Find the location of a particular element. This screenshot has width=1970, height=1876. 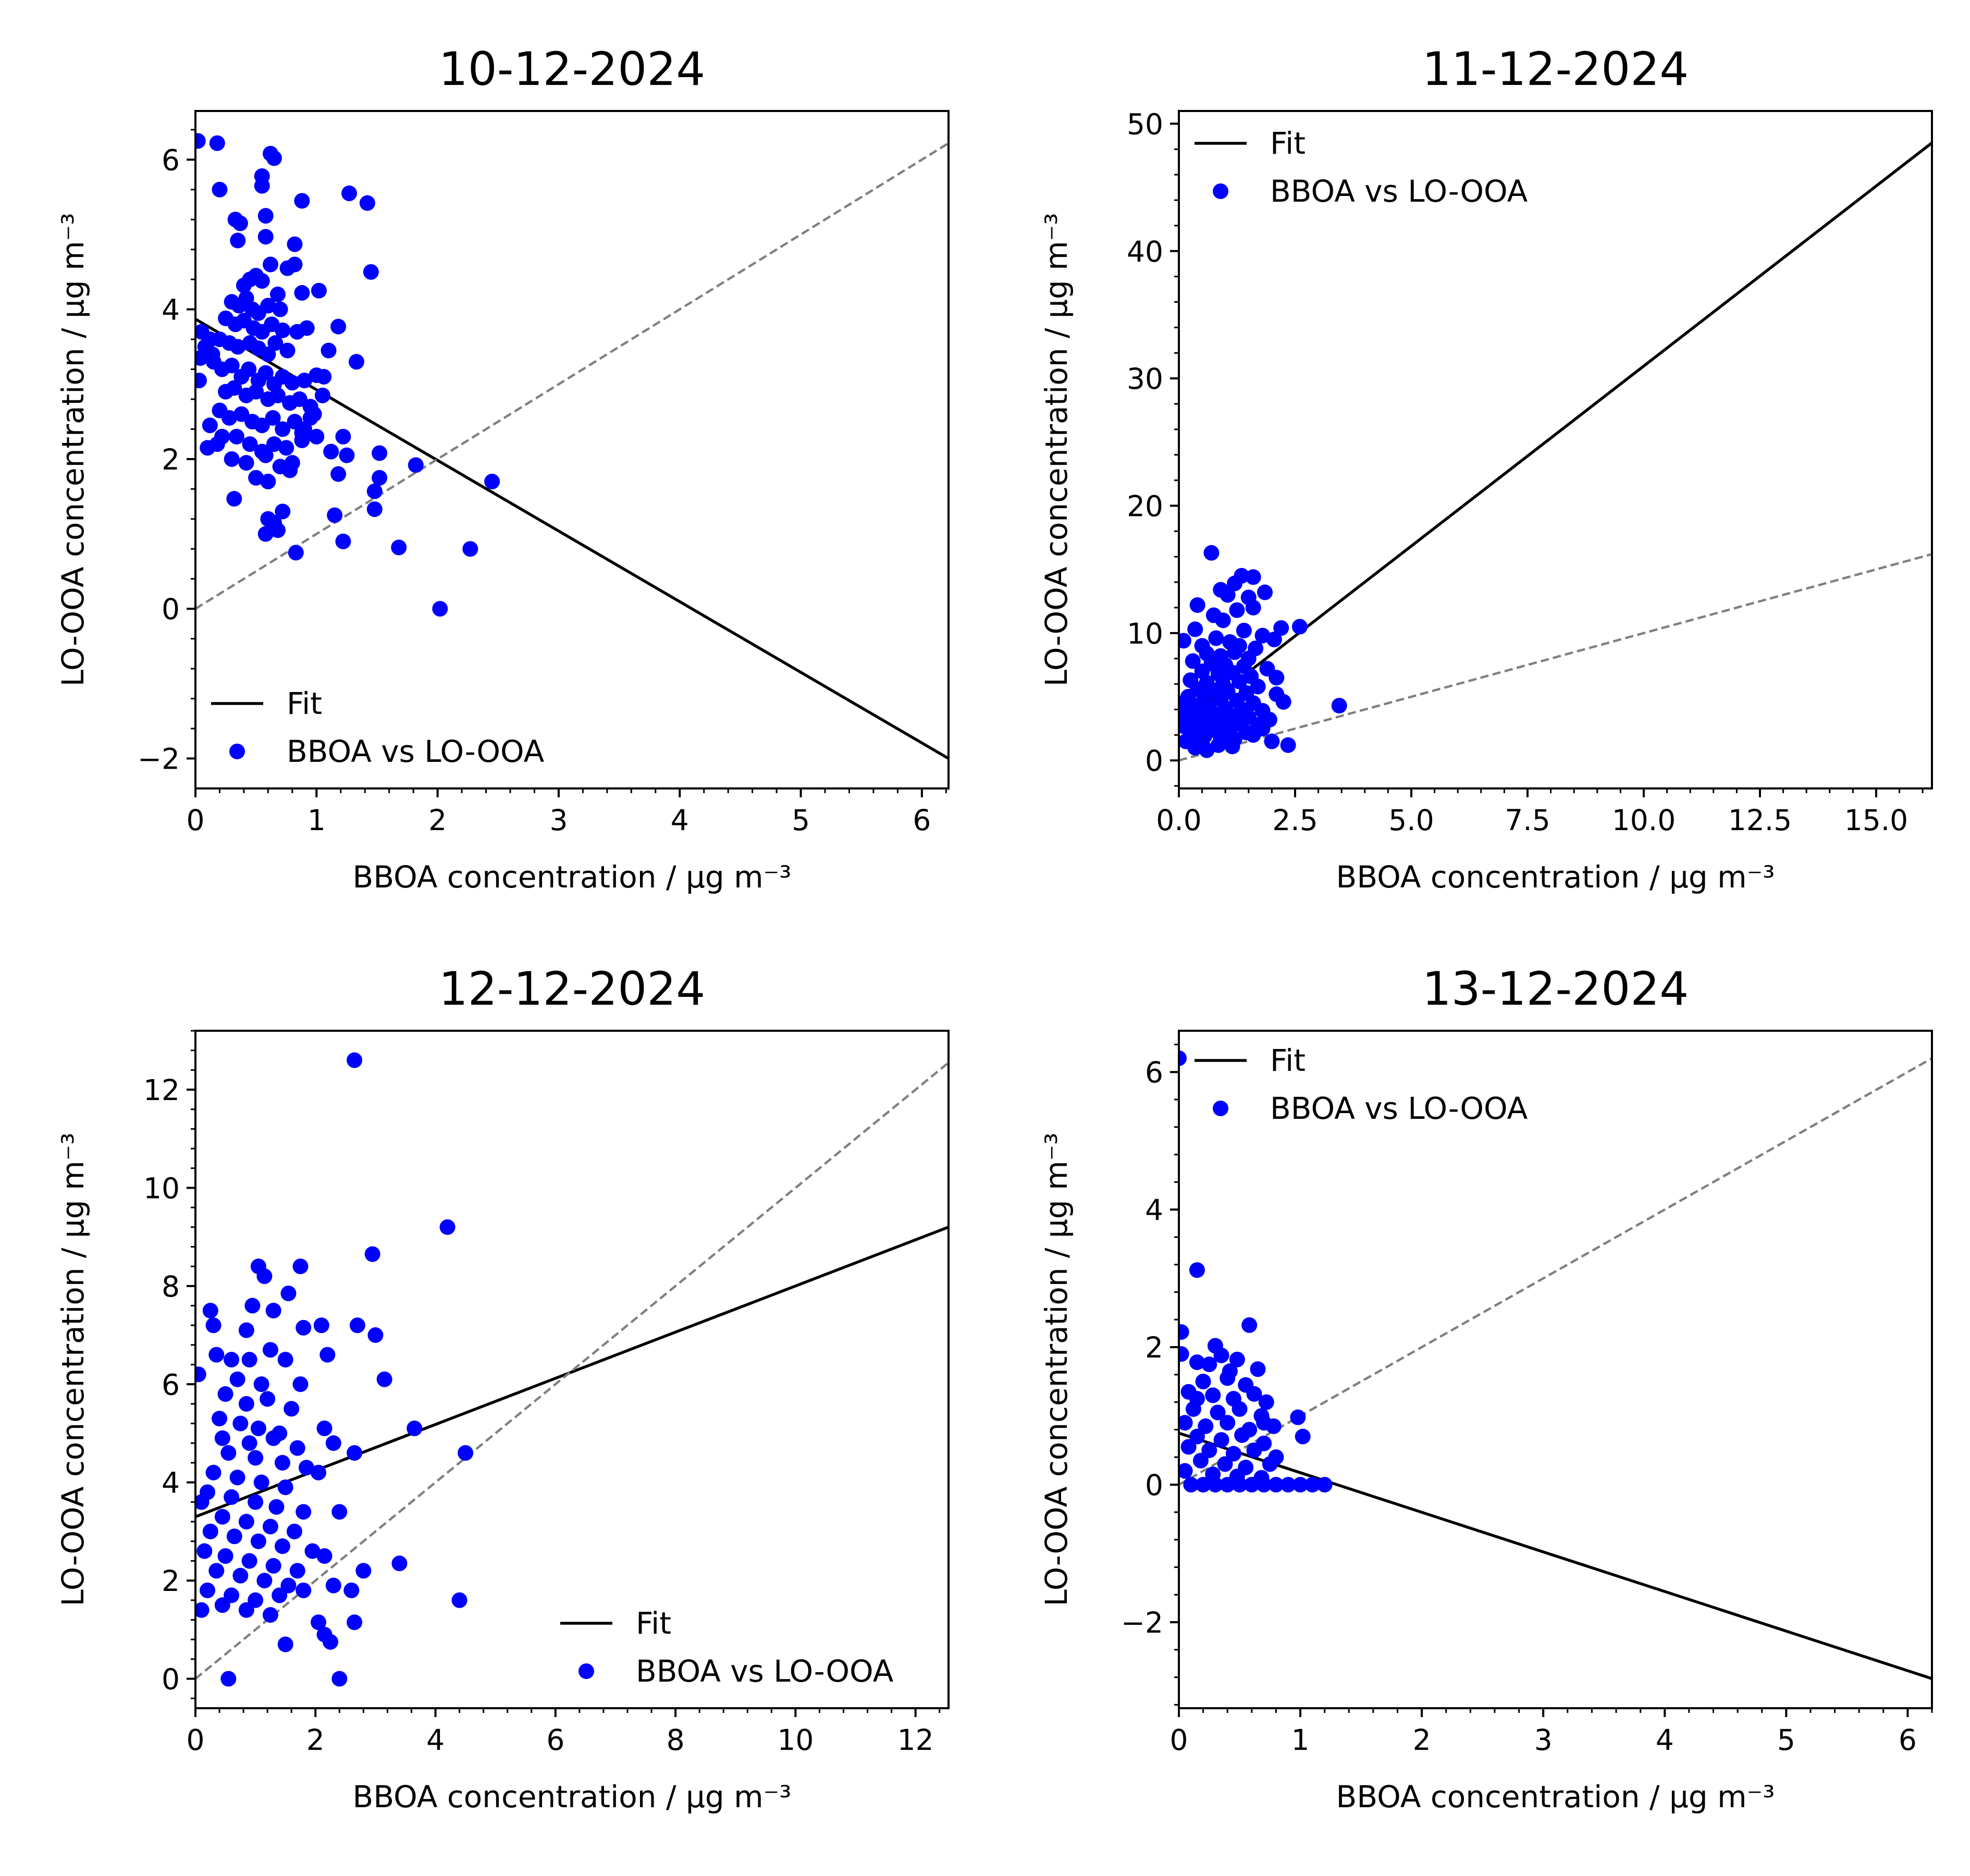

axes-frame is located at coordinates (1555, 1369).